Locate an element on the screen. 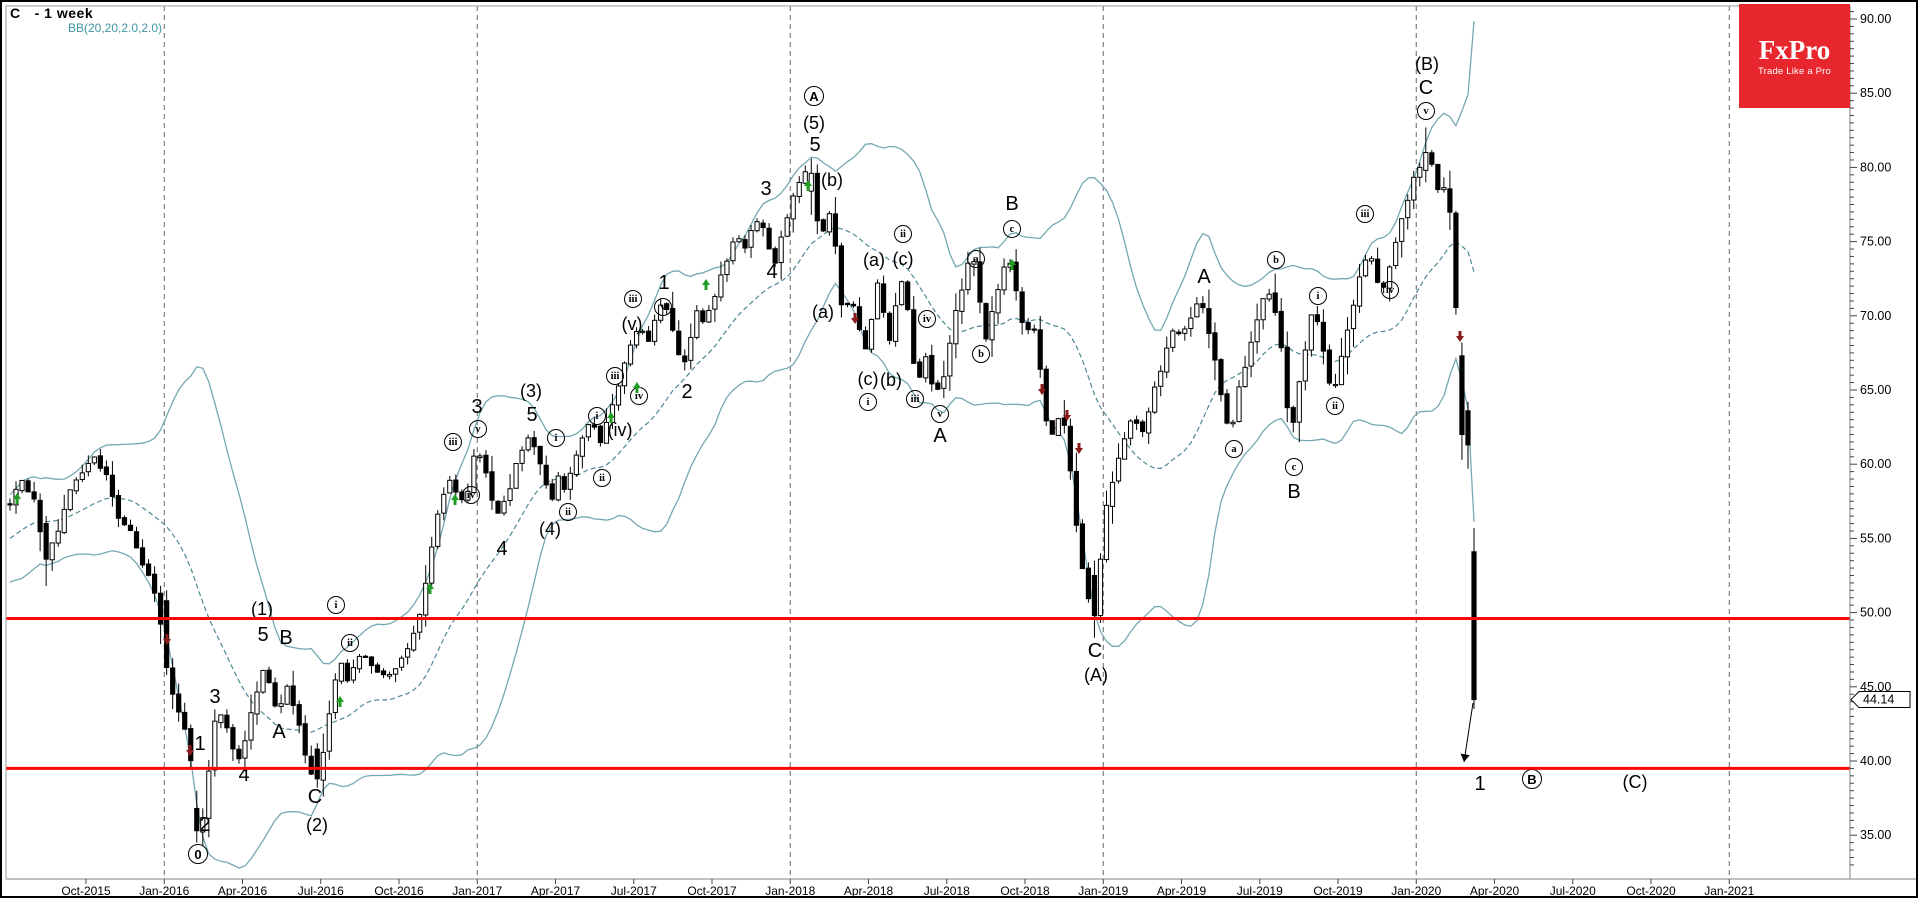  wave-label: i is located at coordinates (597, 416).